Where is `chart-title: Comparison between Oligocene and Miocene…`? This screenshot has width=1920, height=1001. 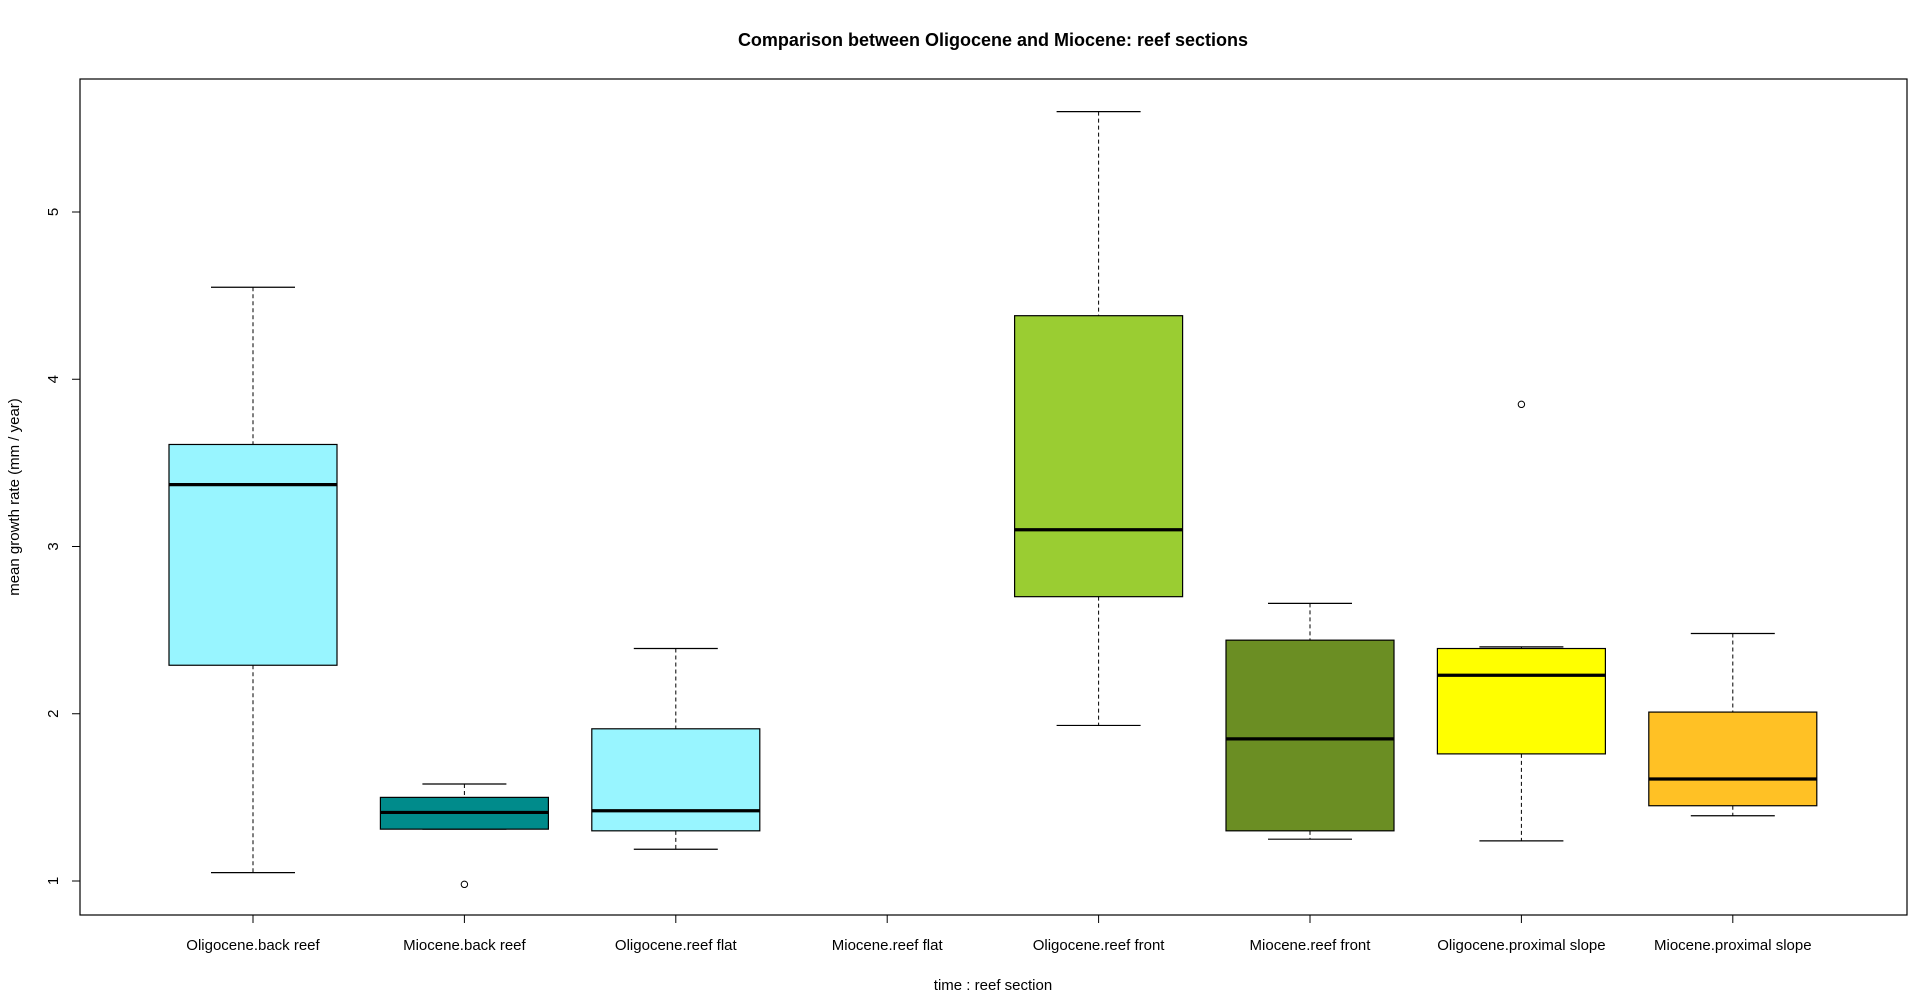 chart-title: Comparison between Oligocene and Miocene… is located at coordinates (993, 40).